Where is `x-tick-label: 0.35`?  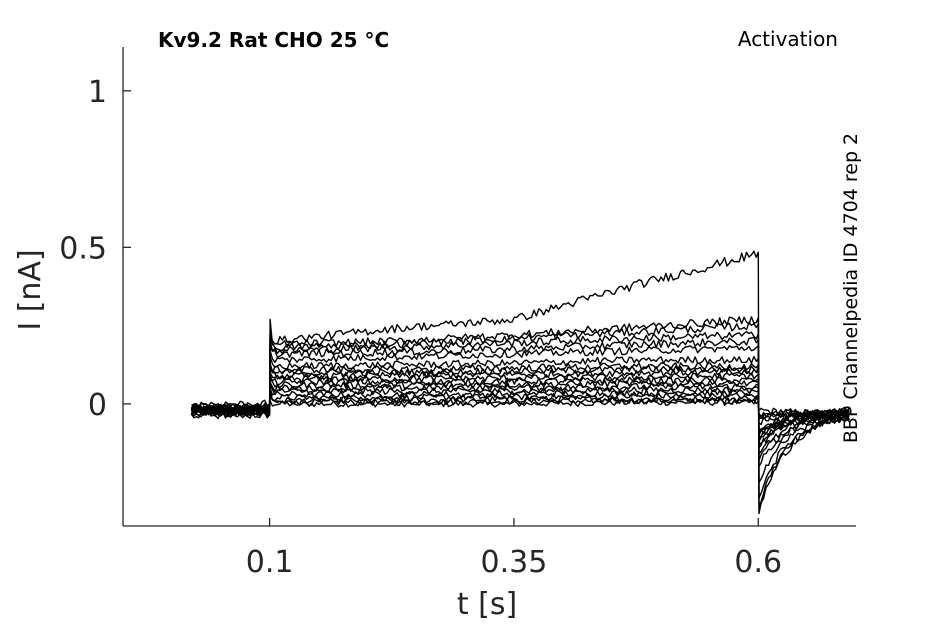 x-tick-label: 0.35 is located at coordinates (514, 562).